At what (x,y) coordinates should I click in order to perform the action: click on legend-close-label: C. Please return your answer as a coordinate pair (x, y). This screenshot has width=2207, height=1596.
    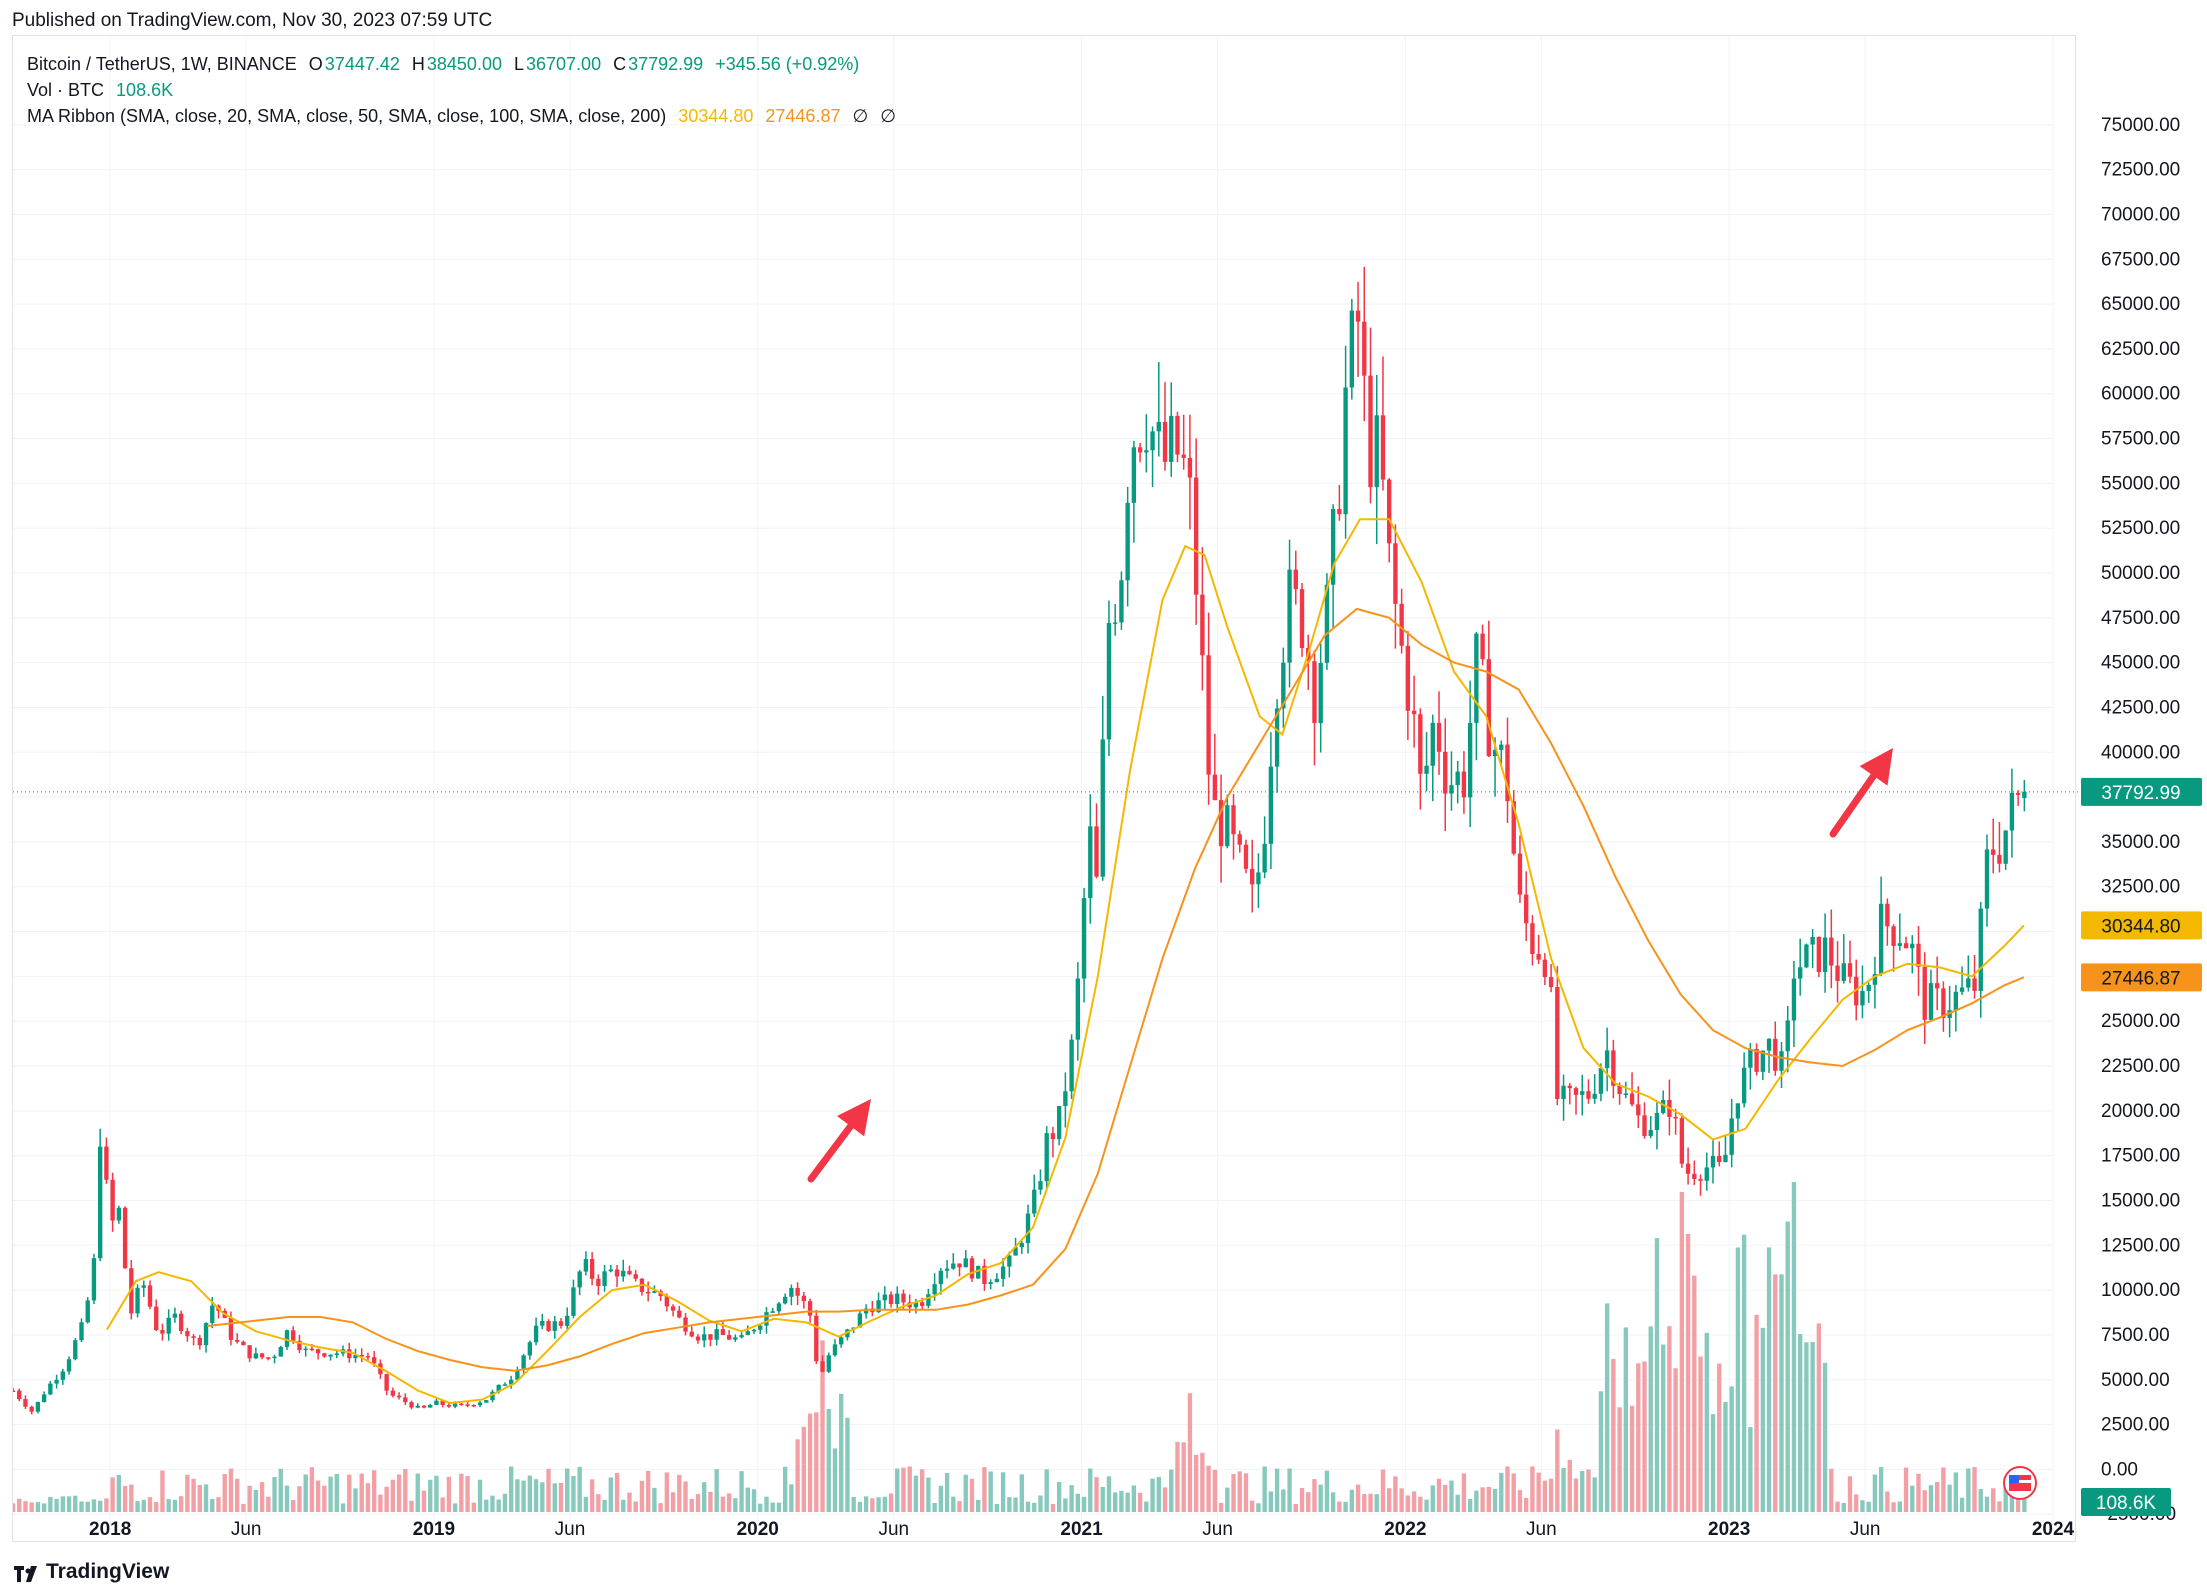
    Looking at the image, I should click on (620, 64).